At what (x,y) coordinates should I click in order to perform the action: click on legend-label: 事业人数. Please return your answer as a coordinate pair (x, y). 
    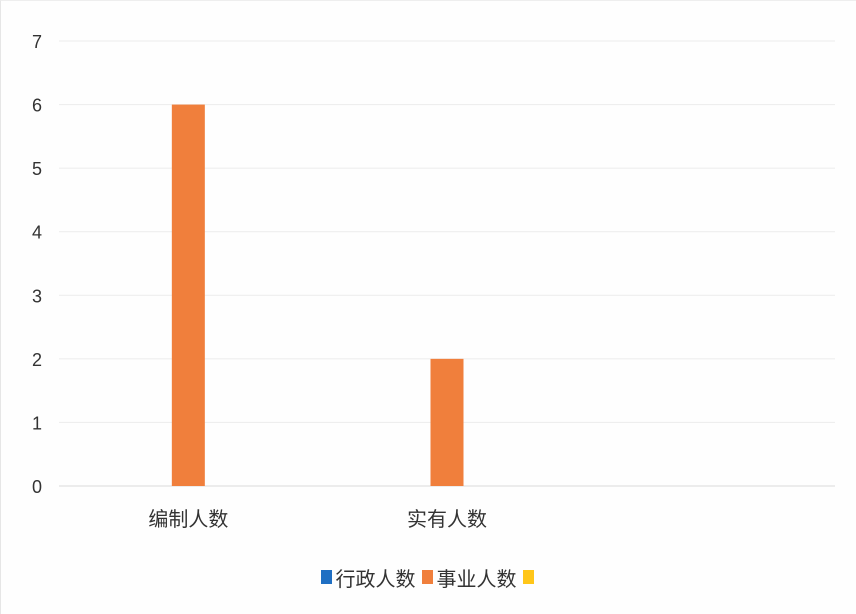
    Looking at the image, I should click on (476, 578).